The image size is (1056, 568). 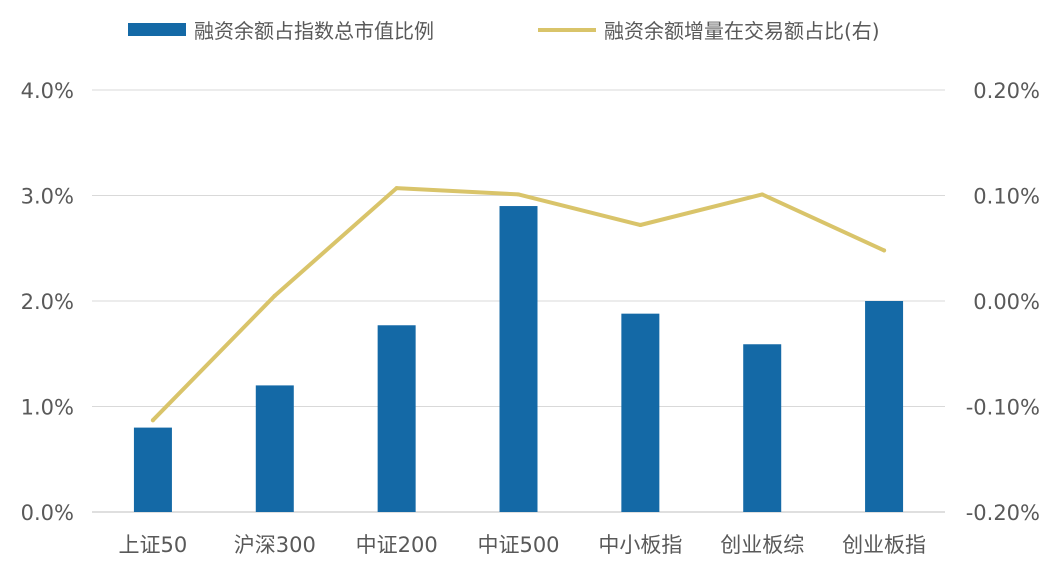 What do you see at coordinates (1006, 91) in the screenshot?
I see `right-axis-tick-label: 0.20%` at bounding box center [1006, 91].